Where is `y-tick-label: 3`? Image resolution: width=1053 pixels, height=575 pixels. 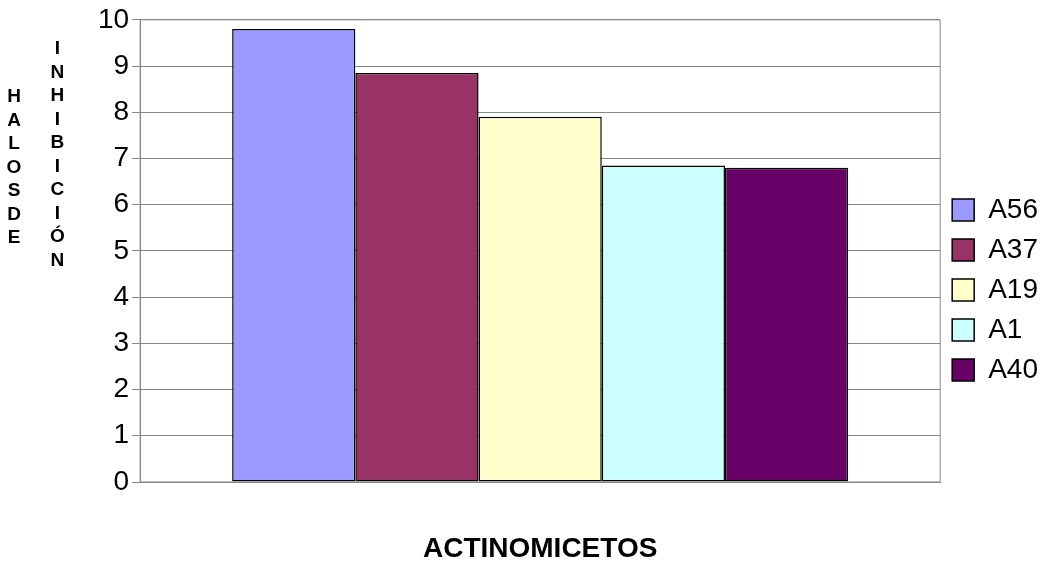 y-tick-label: 3 is located at coordinates (121, 342).